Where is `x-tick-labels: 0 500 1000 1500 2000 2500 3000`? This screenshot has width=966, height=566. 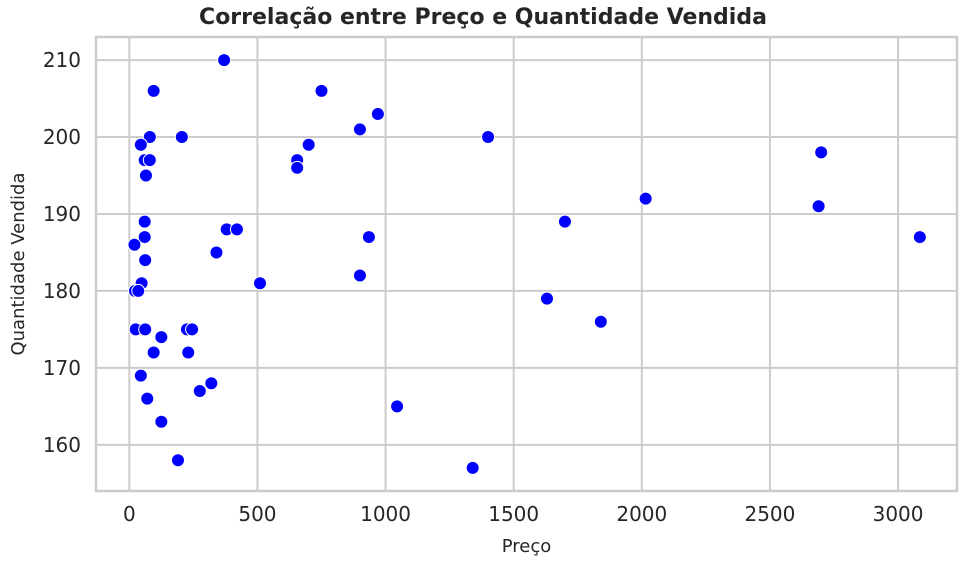 x-tick-labels: 0 500 1000 1500 2000 2500 3000 is located at coordinates (523, 514).